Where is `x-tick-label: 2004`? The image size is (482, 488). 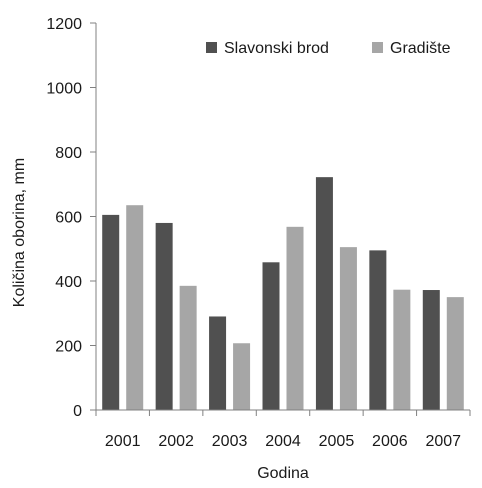 x-tick-label: 2004 is located at coordinates (283, 441).